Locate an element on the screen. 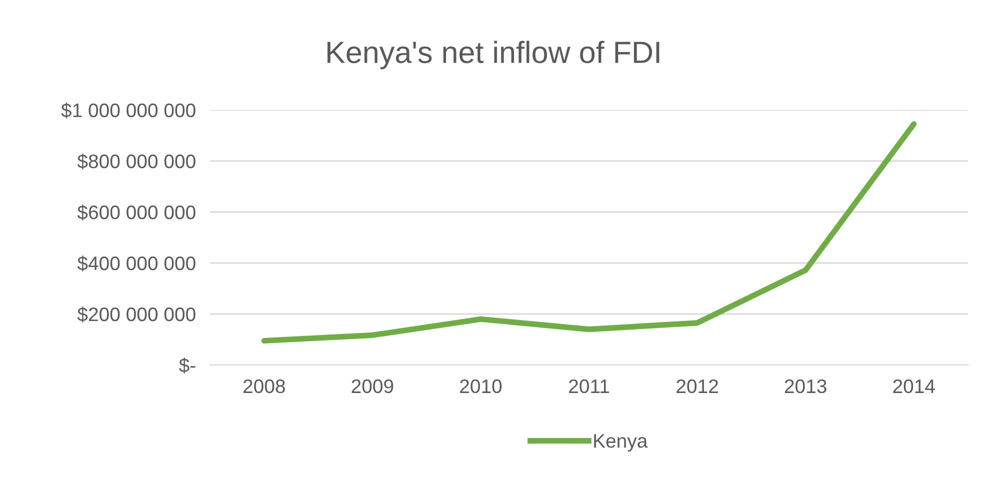 This screenshot has width=987, height=479. y-tick-label: $1 000 000 000 is located at coordinates (128, 110).